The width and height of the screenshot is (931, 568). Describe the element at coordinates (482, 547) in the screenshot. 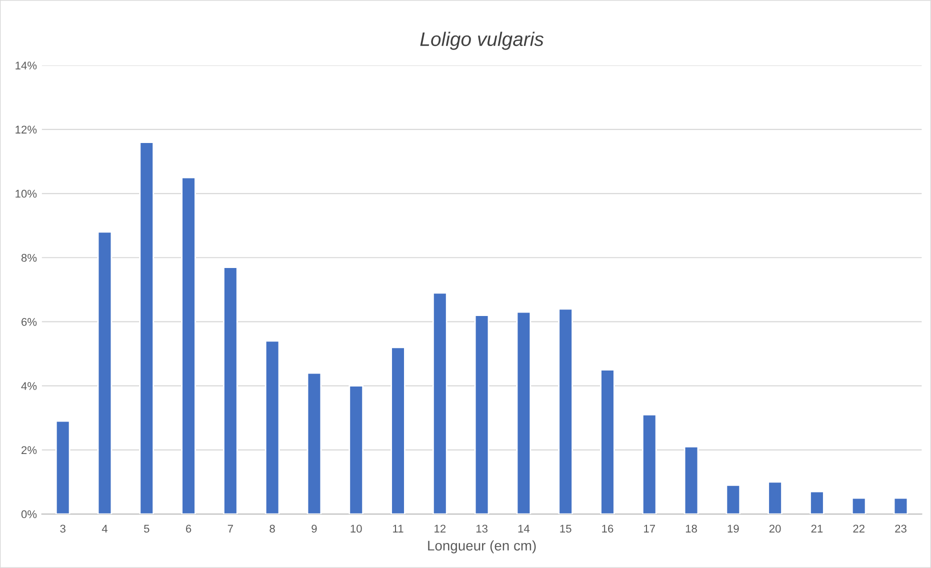

I see `x-axis-title: Longueur (en cm)` at that location.